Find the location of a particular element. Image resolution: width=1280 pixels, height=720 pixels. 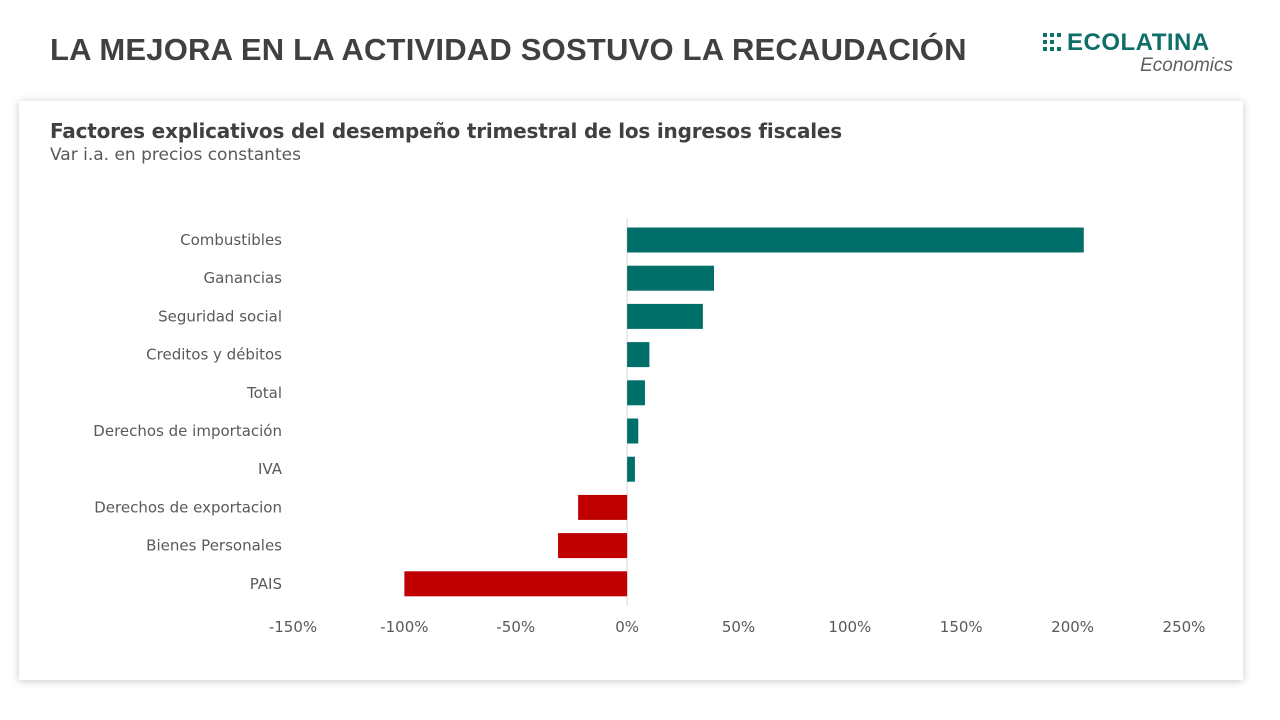

x-tick-label: 250% is located at coordinates (1184, 627).